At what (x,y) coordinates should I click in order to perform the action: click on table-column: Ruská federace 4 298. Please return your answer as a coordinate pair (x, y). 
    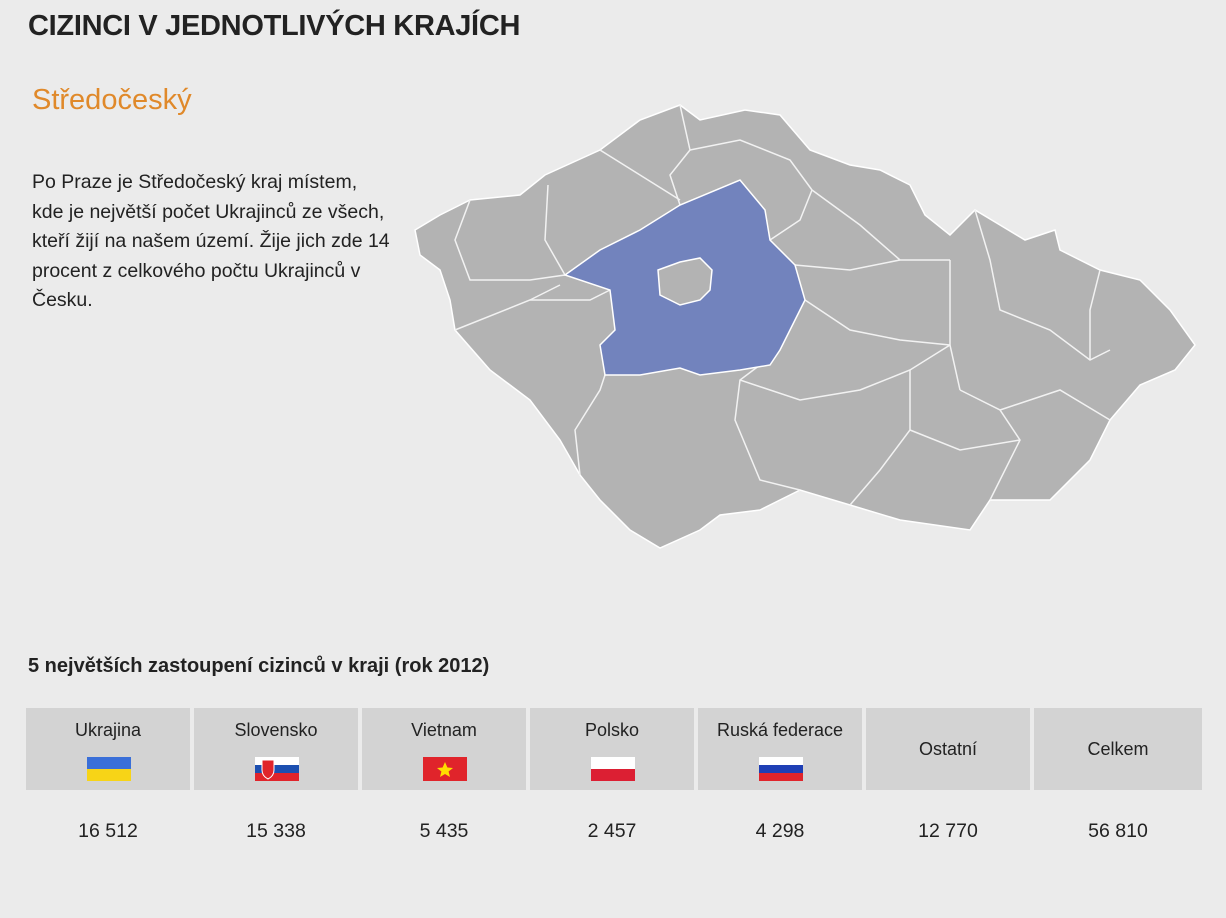
    Looking at the image, I should click on (780, 775).